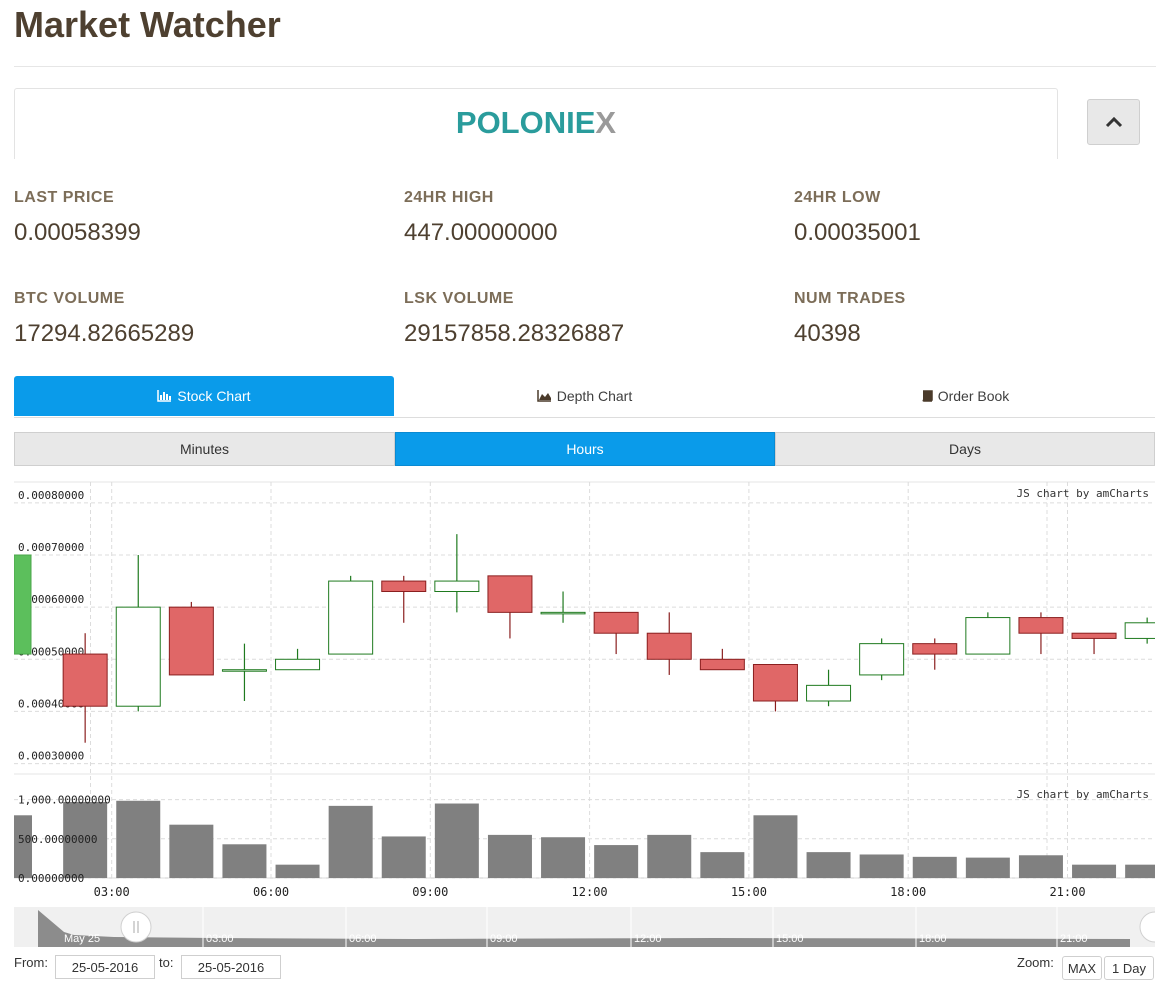 The image size is (1172, 994). Describe the element at coordinates (749, 891) in the screenshot. I see `x-tick-label: 15:00` at that location.